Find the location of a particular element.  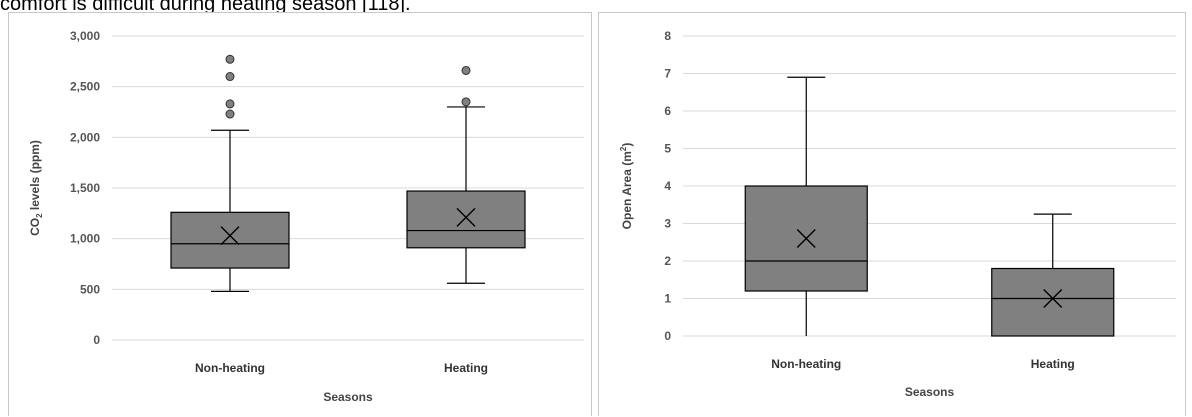

y-tick-label: 2,500 is located at coordinates (85, 87).